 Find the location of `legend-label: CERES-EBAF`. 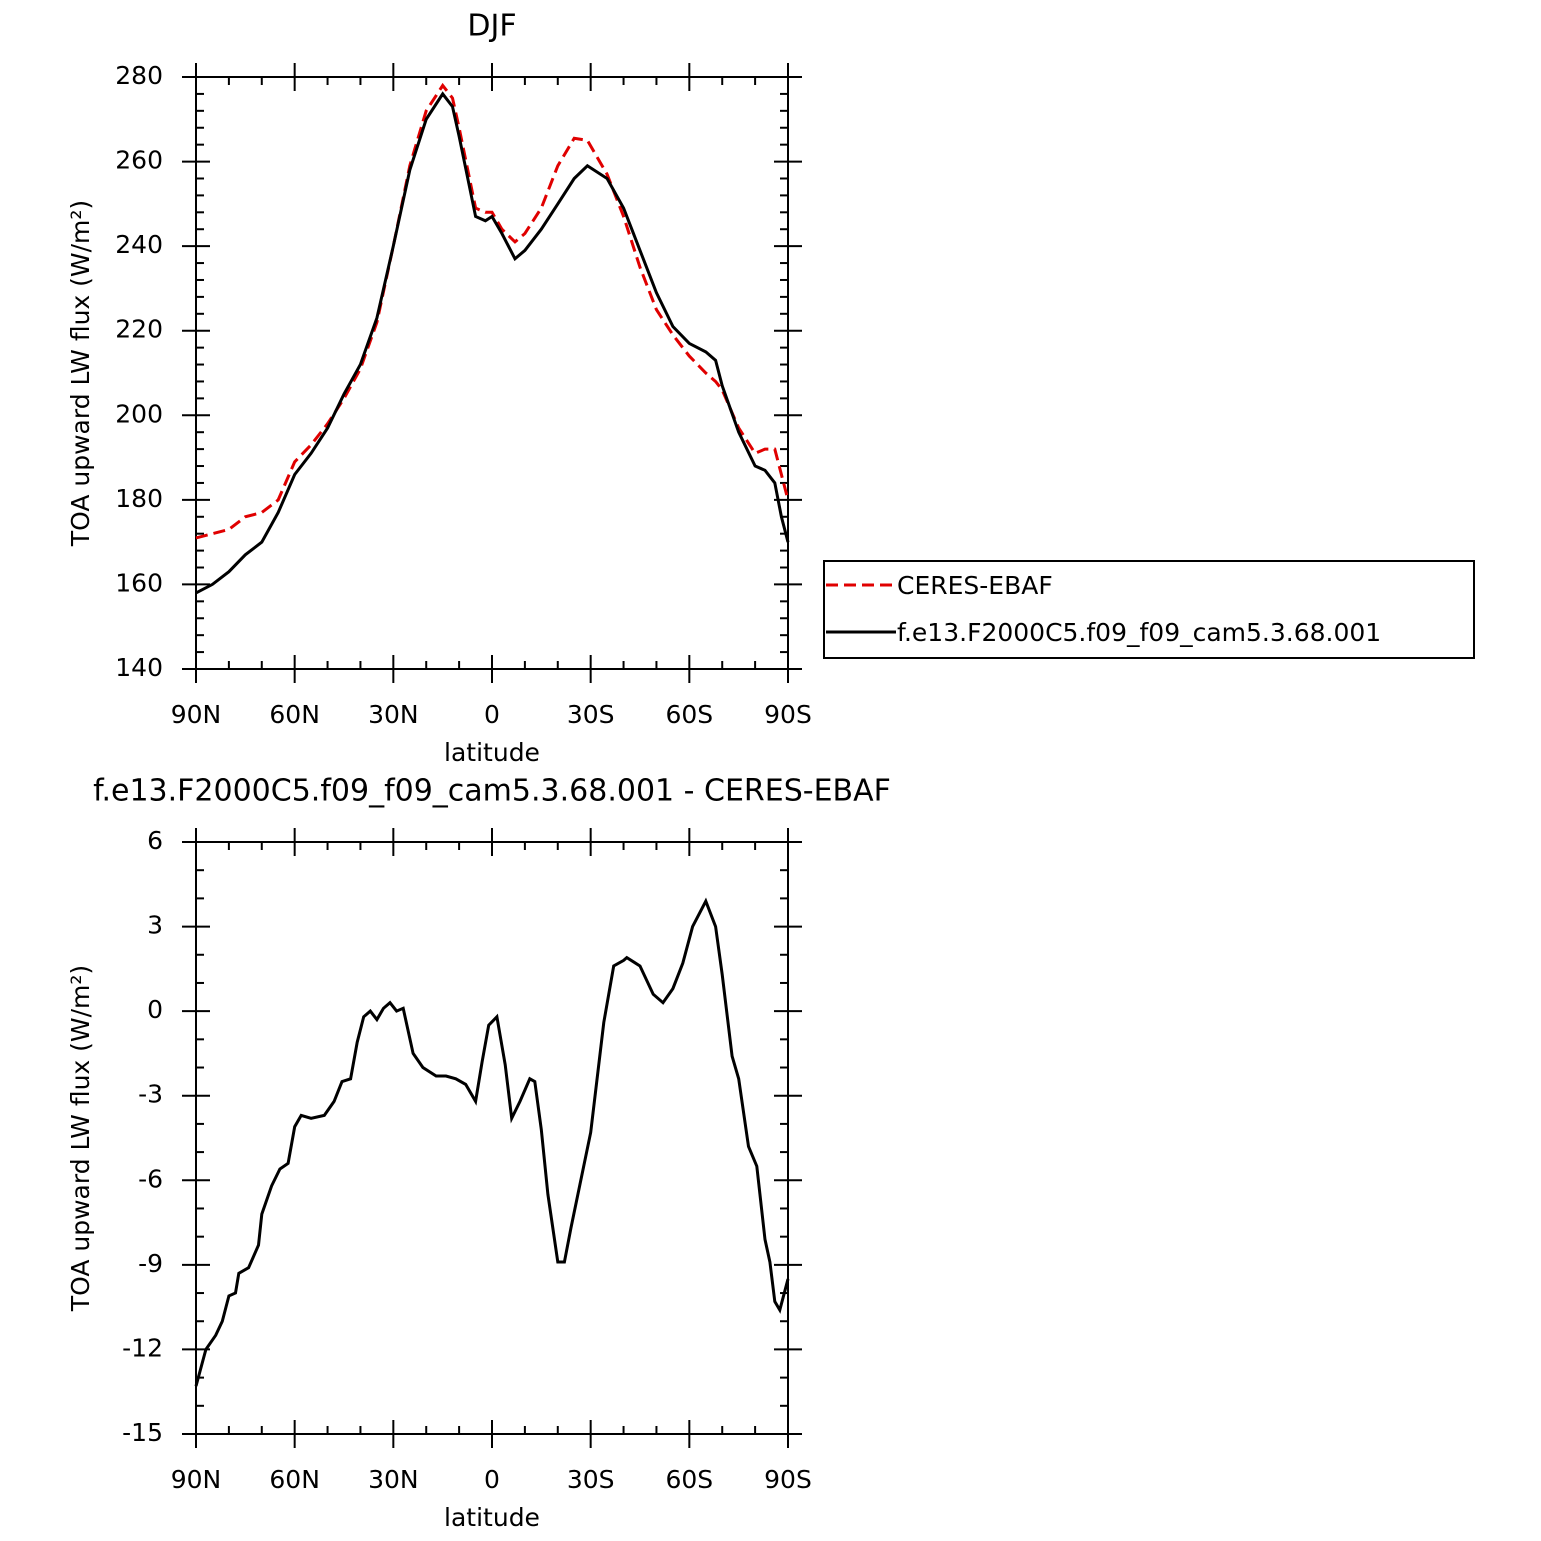

legend-label: CERES-EBAF is located at coordinates (975, 585).